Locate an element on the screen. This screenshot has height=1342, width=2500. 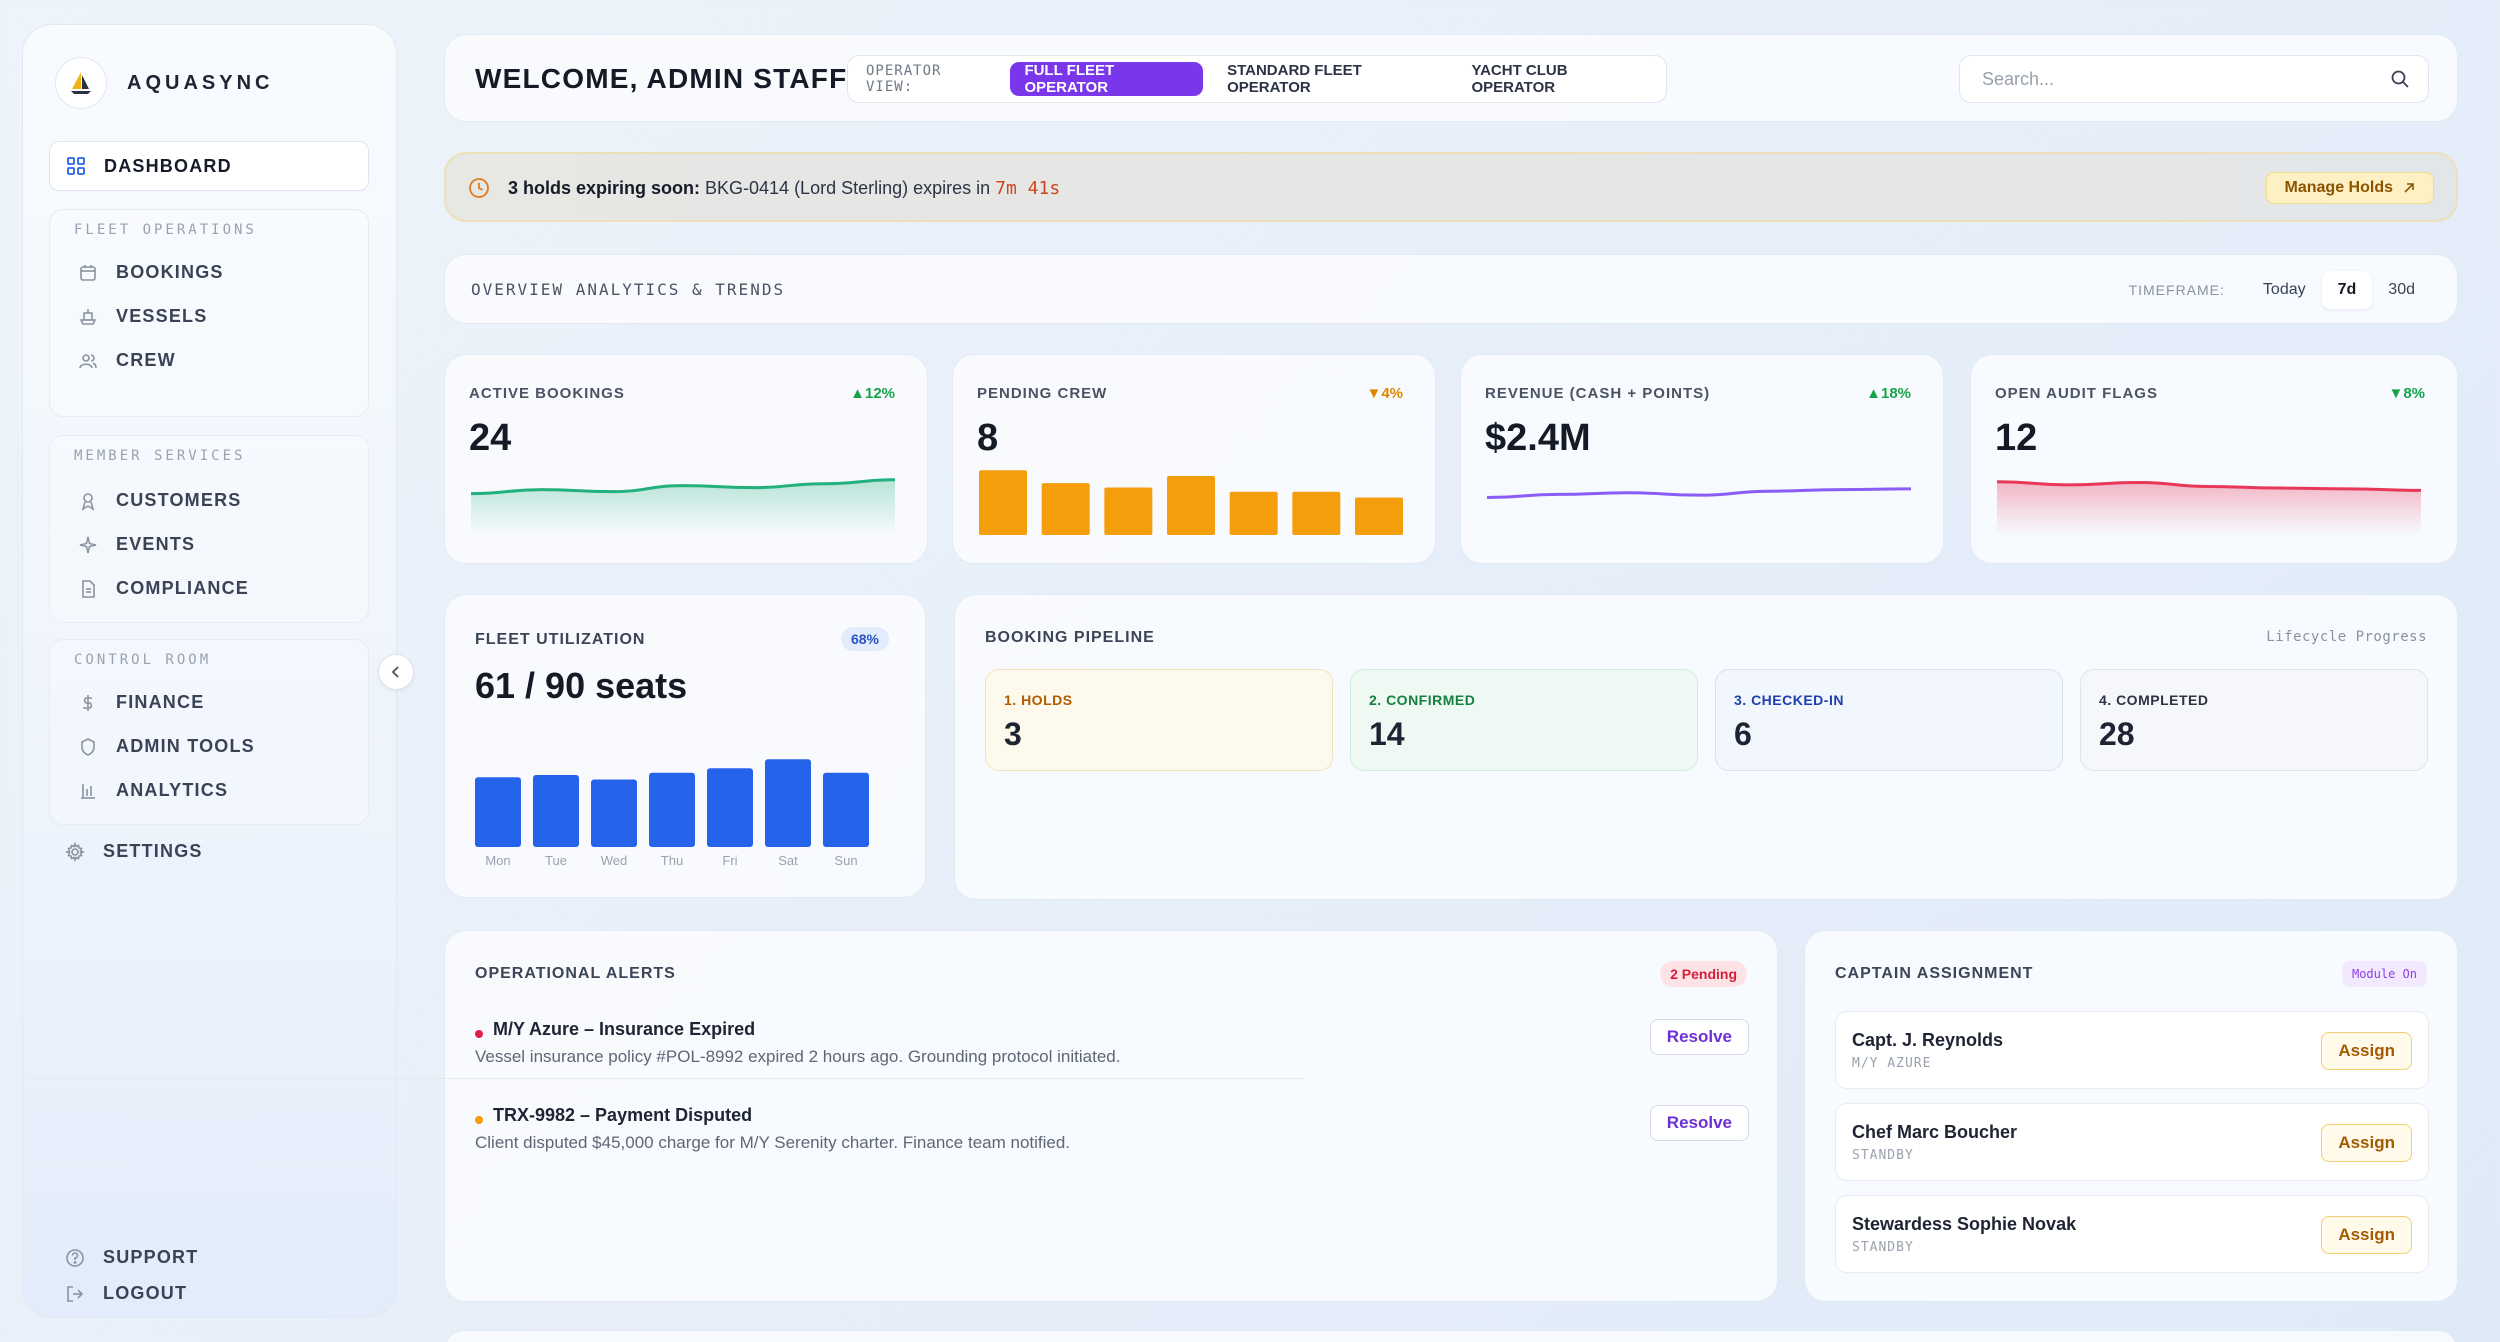
timeframe-7d: 7d is located at coordinates (2347, 290).